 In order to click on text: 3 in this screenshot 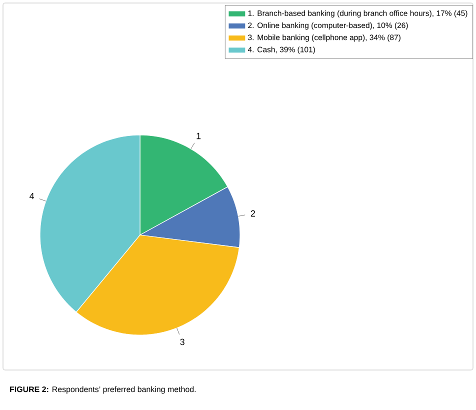, I will do `click(182, 342)`.